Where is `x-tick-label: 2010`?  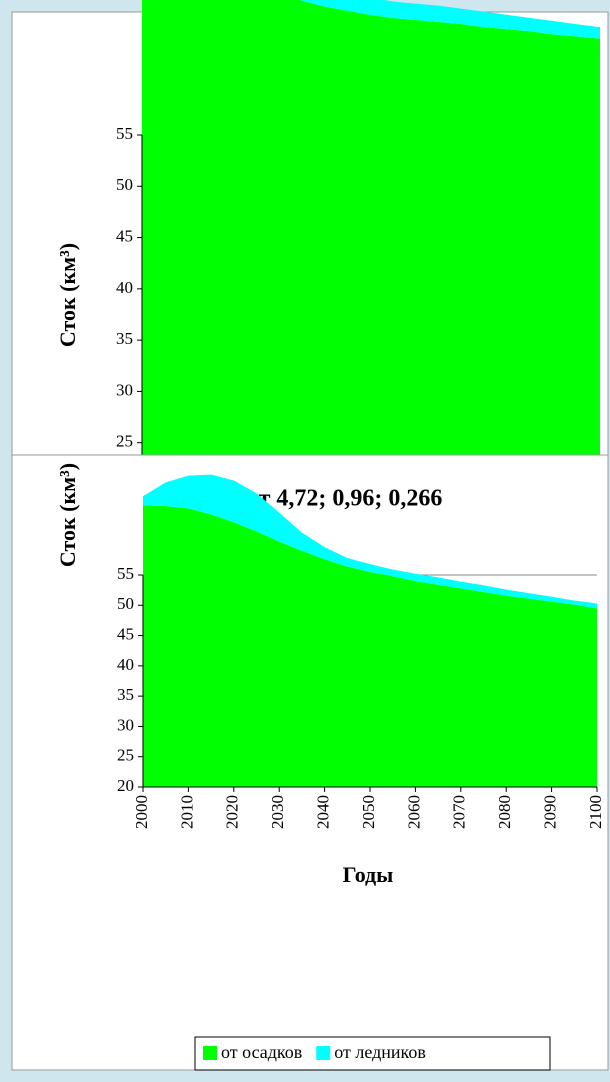
x-tick-label: 2010 is located at coordinates (186, 812).